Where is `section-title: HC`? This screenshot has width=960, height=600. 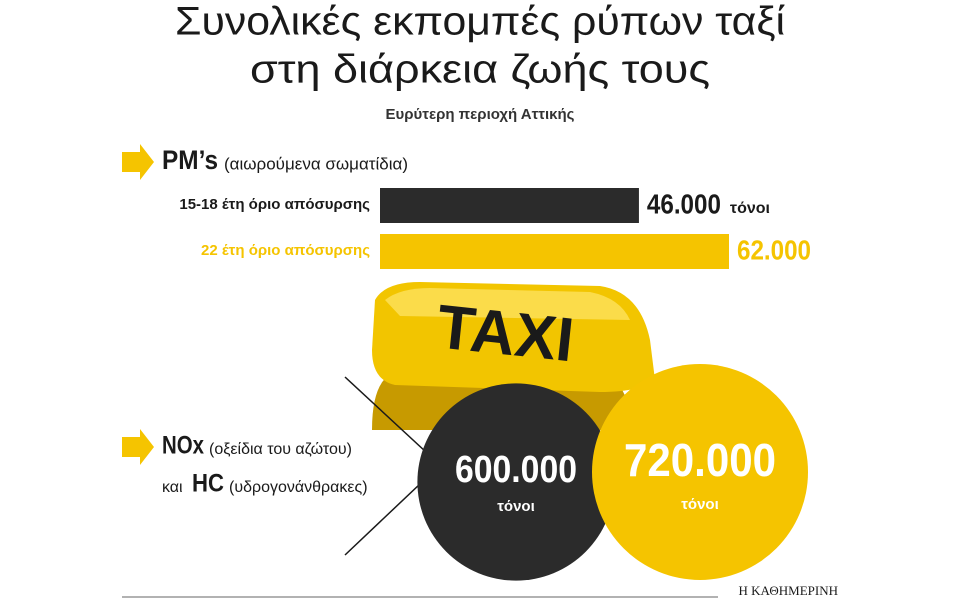
section-title: HC is located at coordinates (208, 484).